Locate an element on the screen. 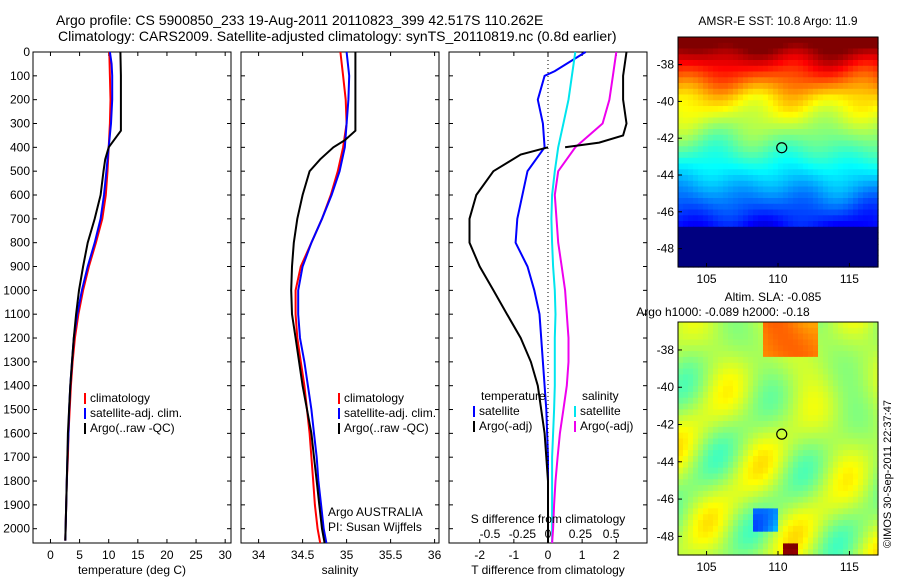  map-x-tick-label: 110 is located at coordinates (777, 567).